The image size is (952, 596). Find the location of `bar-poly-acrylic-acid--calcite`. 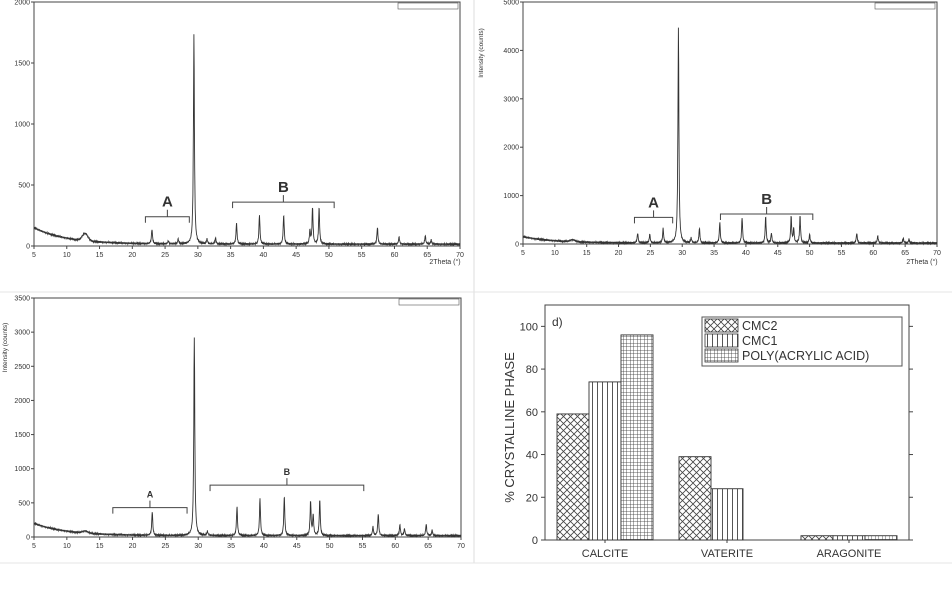

bar-poly-acrylic-acid--calcite is located at coordinates (637, 437).